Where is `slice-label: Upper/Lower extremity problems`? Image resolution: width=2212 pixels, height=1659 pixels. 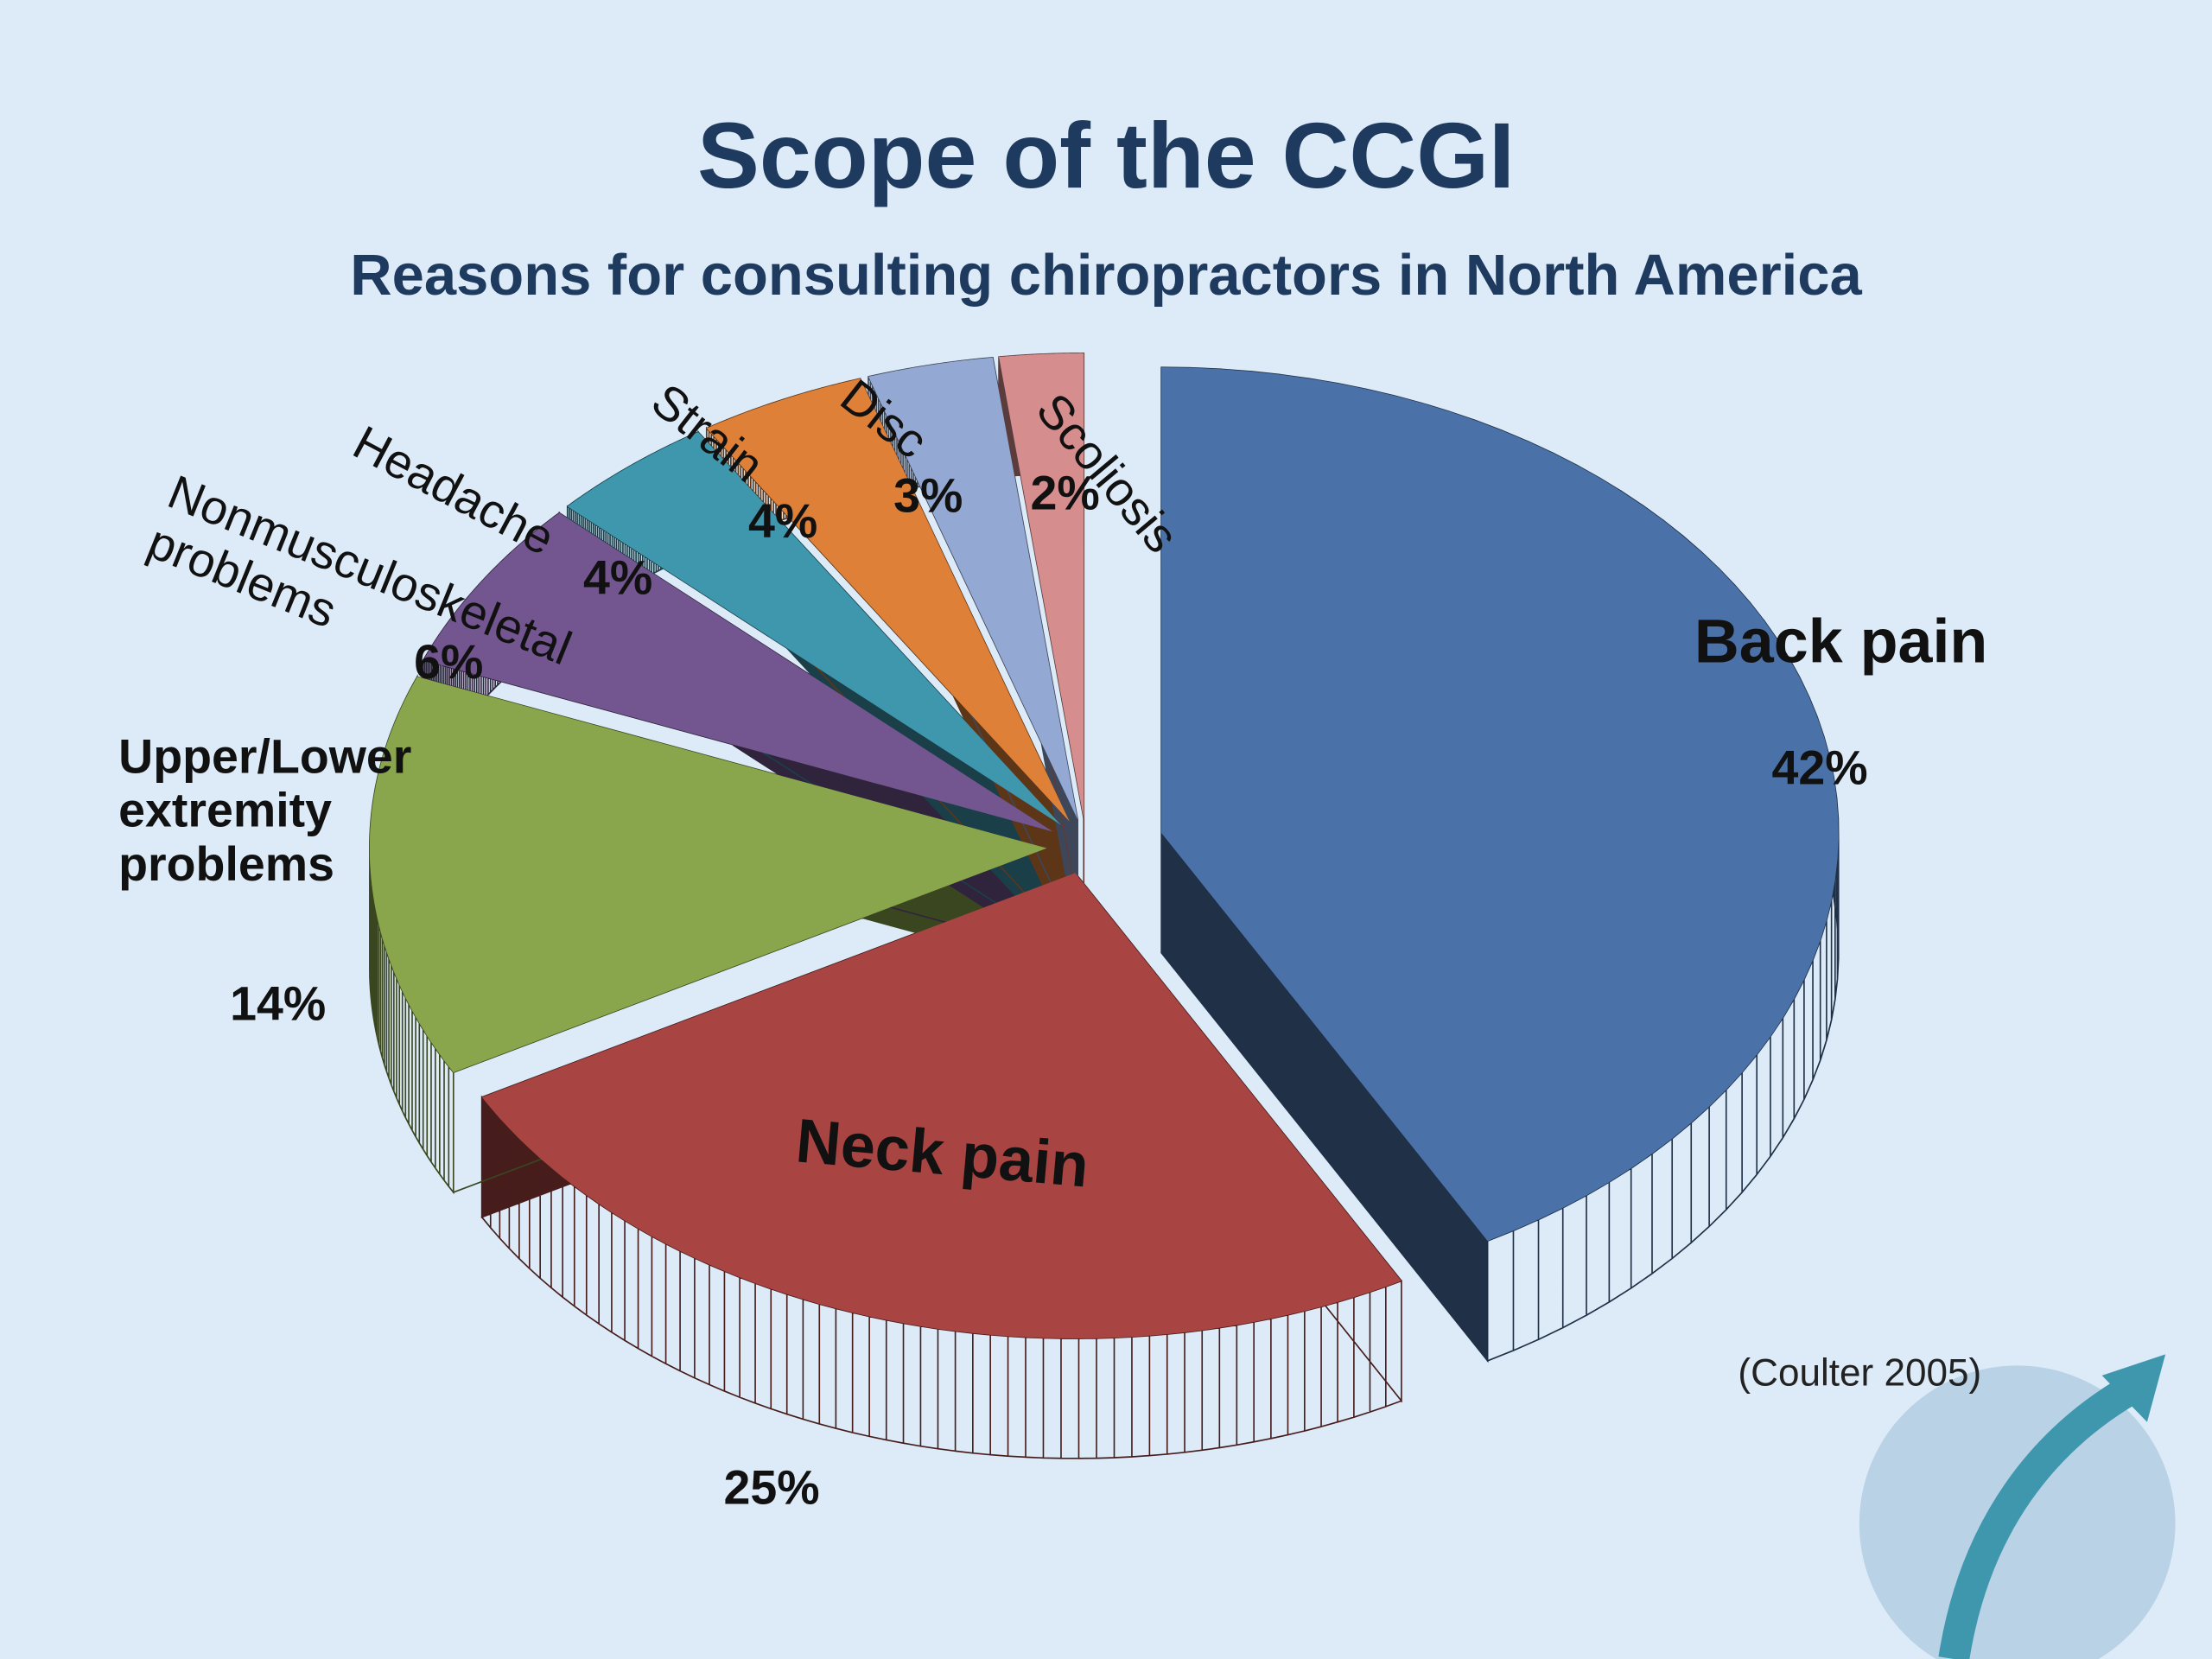
slice-label: Upper/Lower extremity problems is located at coordinates (265, 811).